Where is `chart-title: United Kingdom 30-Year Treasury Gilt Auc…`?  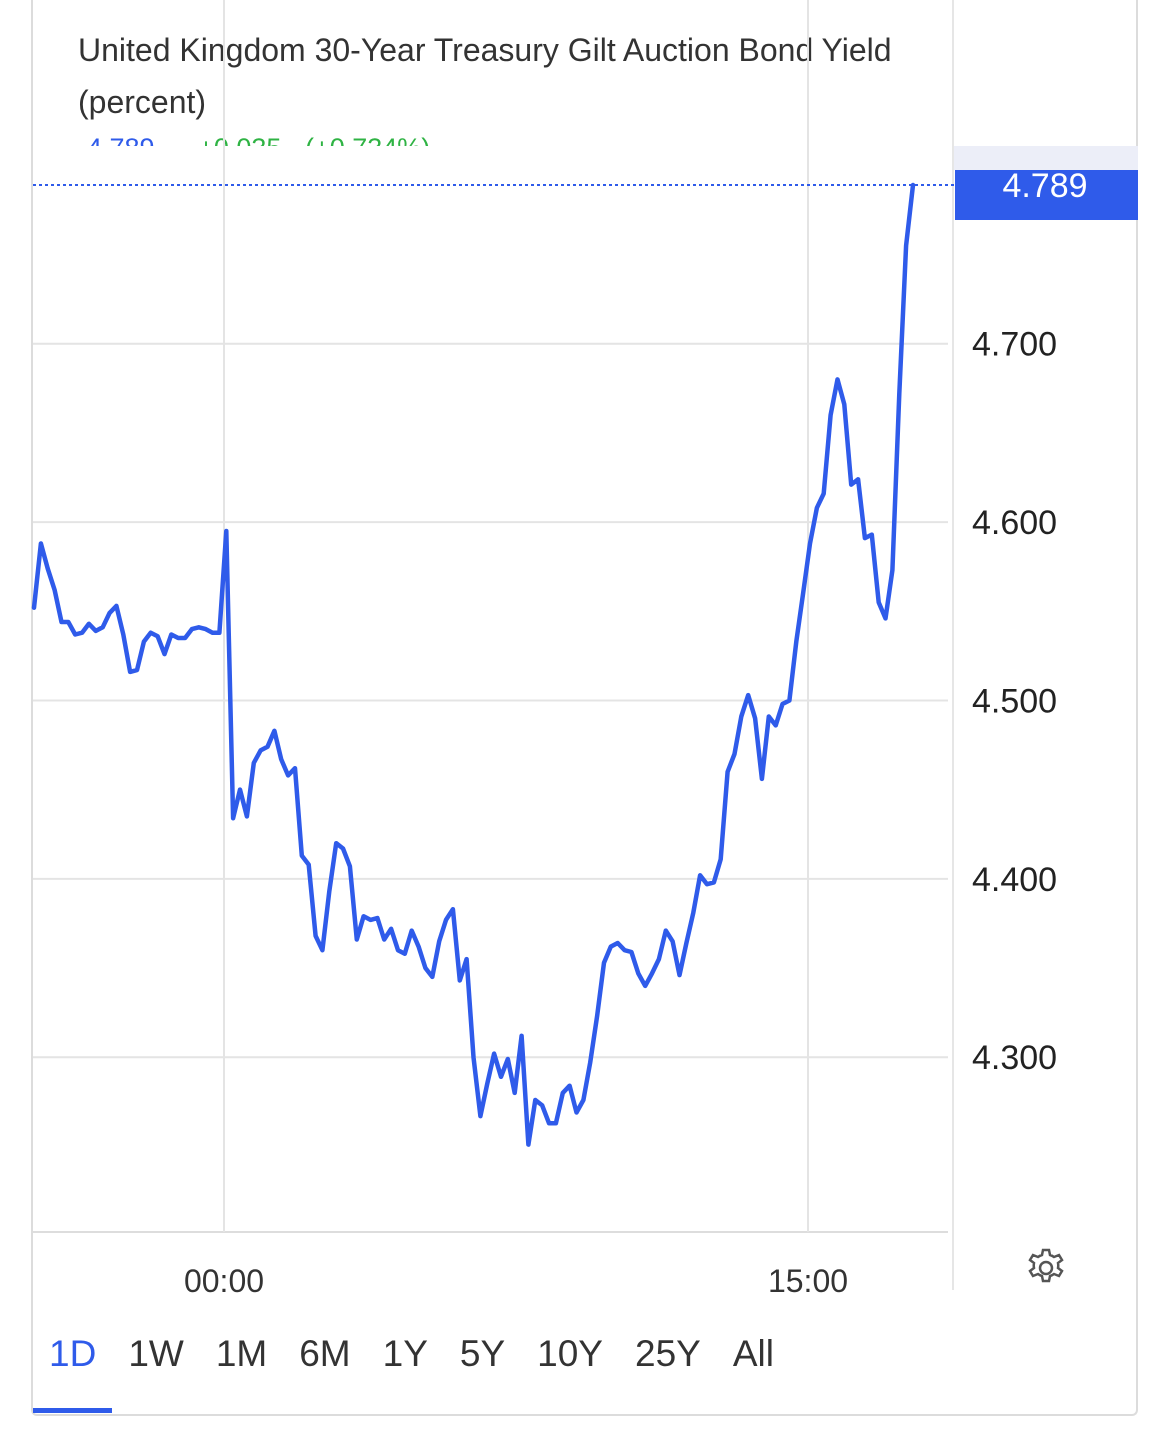
chart-title: United Kingdom 30-Year Treasury Gilt Auc… is located at coordinates (485, 76).